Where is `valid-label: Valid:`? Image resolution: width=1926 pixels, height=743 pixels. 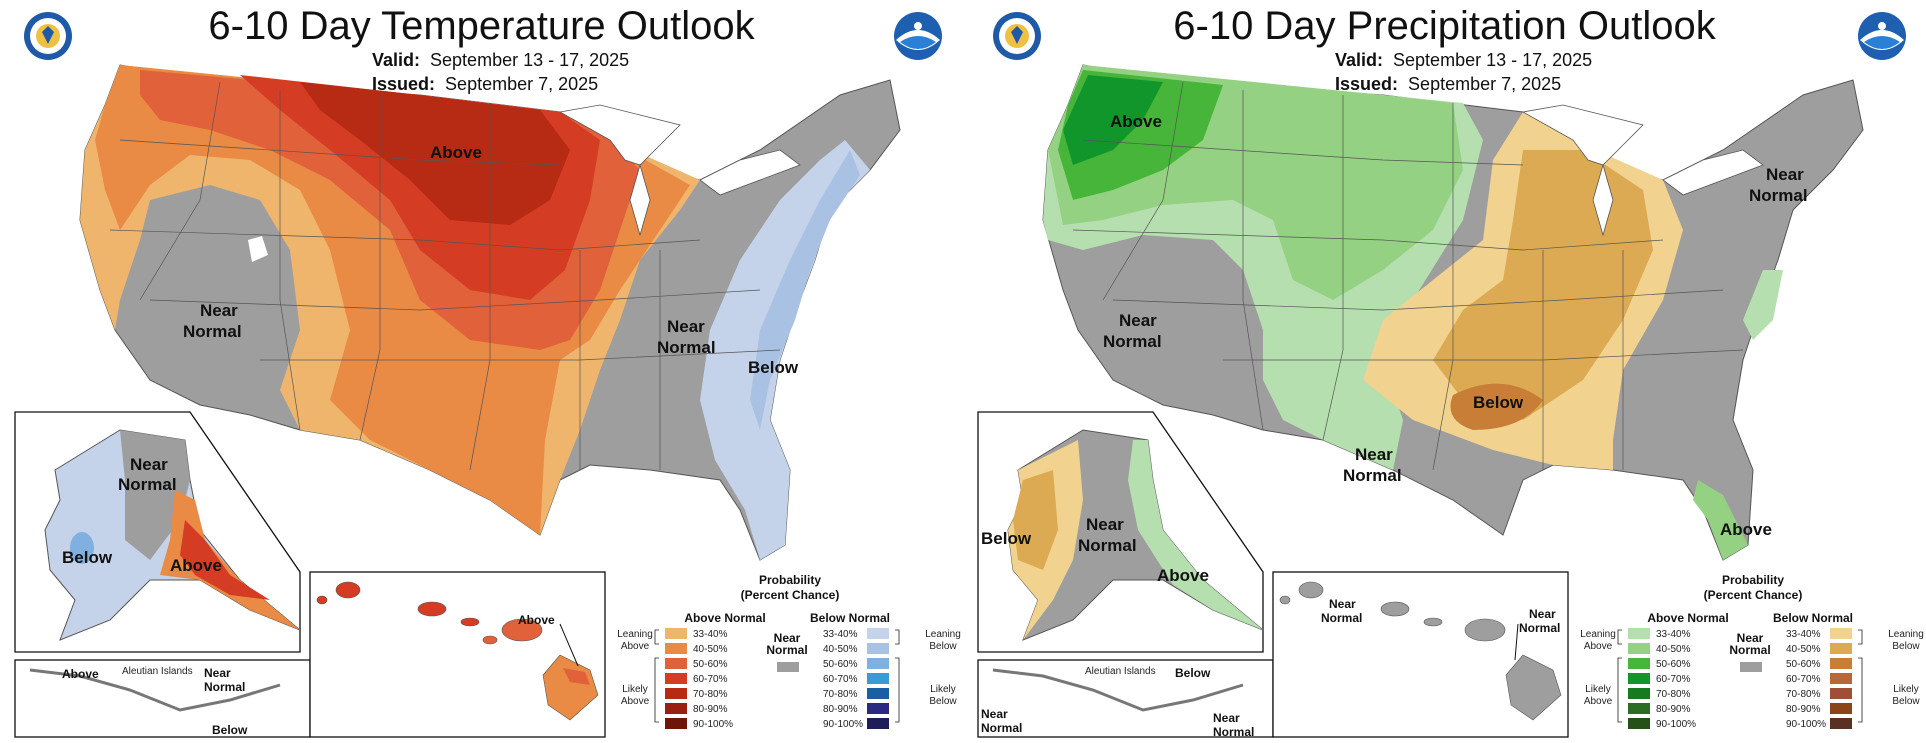
valid-label: Valid: is located at coordinates (396, 60).